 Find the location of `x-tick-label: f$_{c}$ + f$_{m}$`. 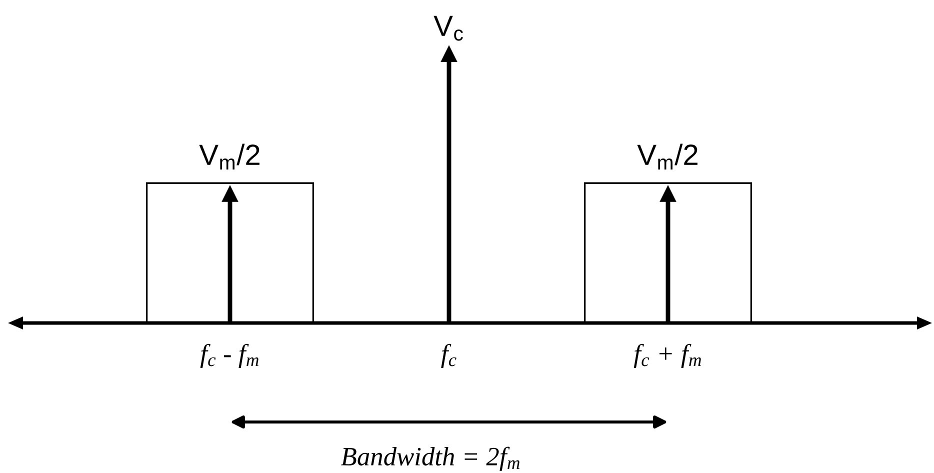

x-tick-label: f$_{c}$ + f$_{m}$ is located at coordinates (668, 356).